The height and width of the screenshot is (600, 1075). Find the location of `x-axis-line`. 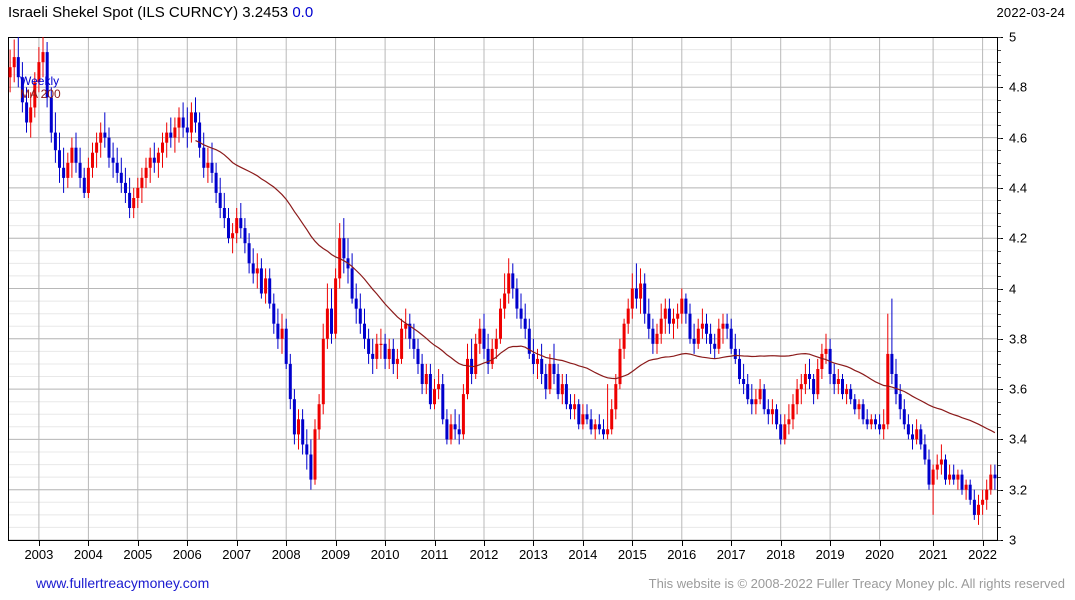

x-axis-line is located at coordinates (503, 540).